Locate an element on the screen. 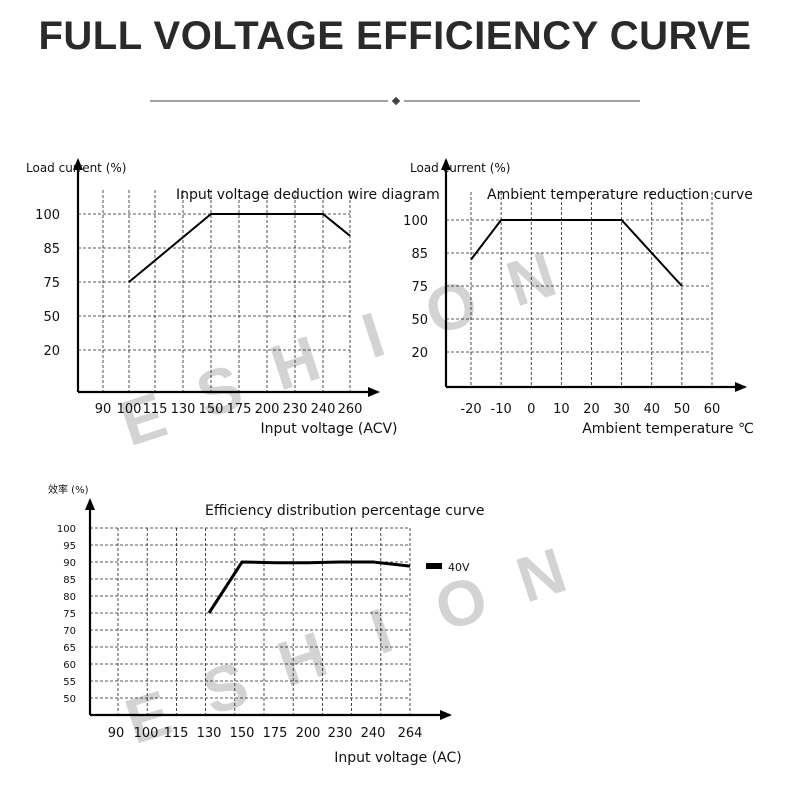 This screenshot has width=790, height=809. x-tick-label: -10 is located at coordinates (501, 409).